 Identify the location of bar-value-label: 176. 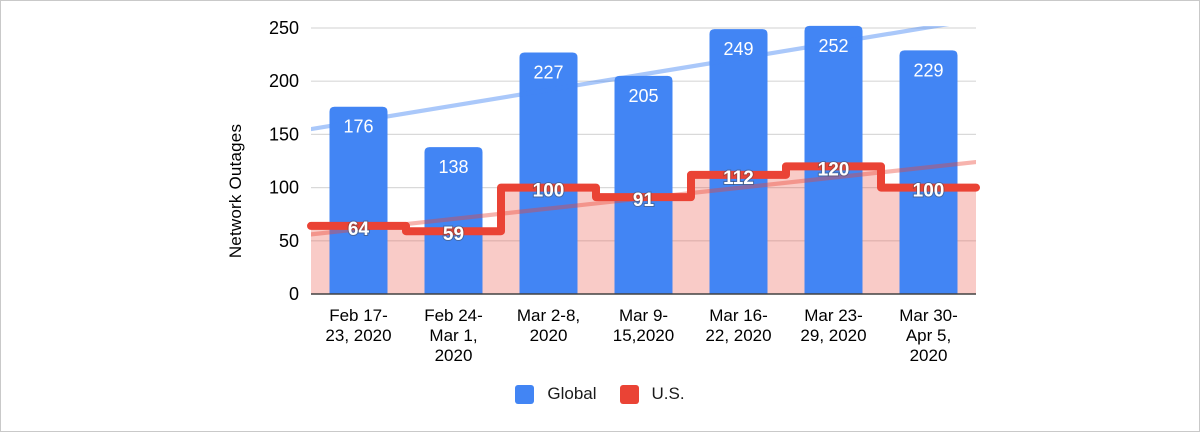
(358, 127).